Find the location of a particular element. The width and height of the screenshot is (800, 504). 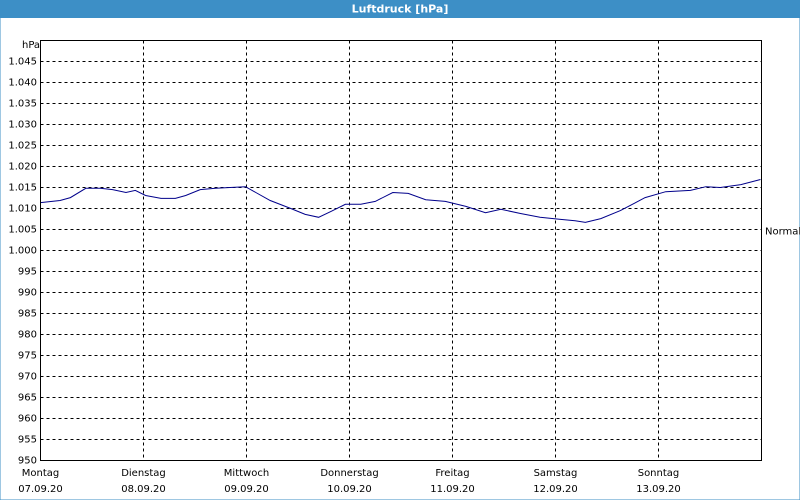

y-tick-label: 1.035 is located at coordinates (22, 104).